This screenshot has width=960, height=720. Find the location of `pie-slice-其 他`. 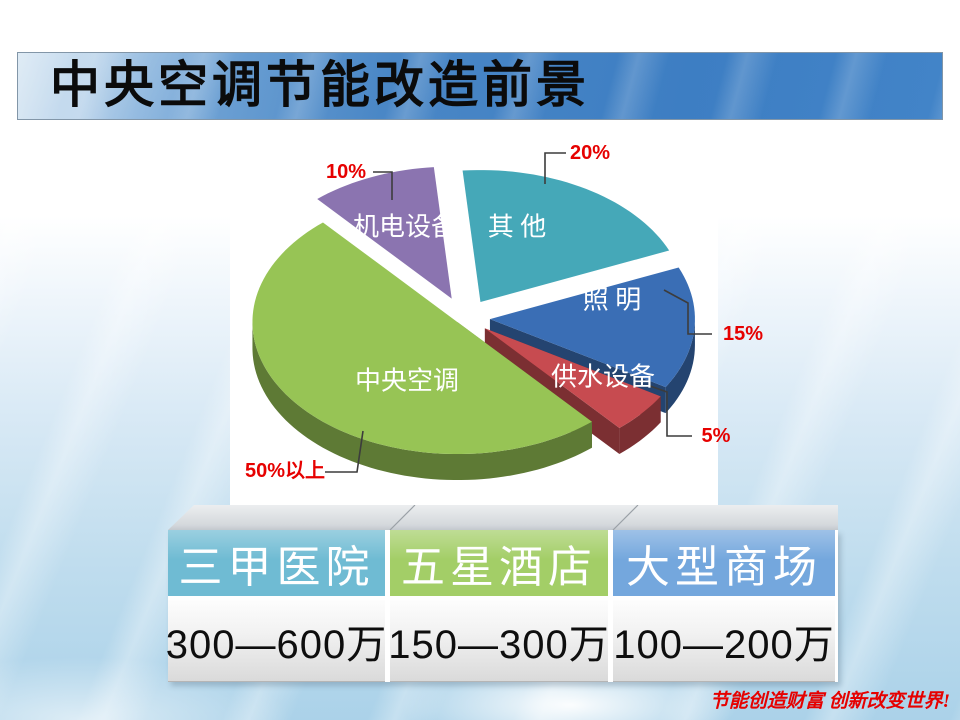

pie-slice-其 他 is located at coordinates (566, 236).